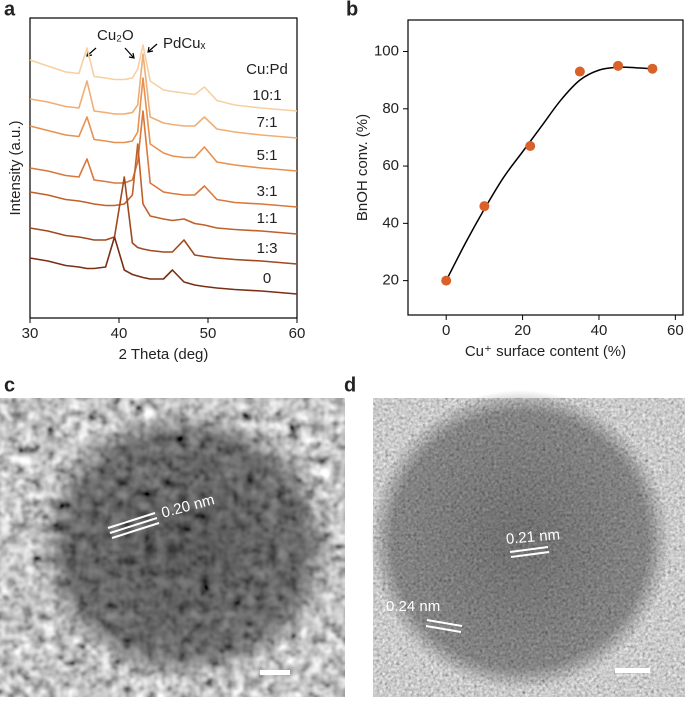 The width and height of the screenshot is (685, 702). What do you see at coordinates (30, 333) in the screenshot?
I see `x-tick-label: 30` at bounding box center [30, 333].